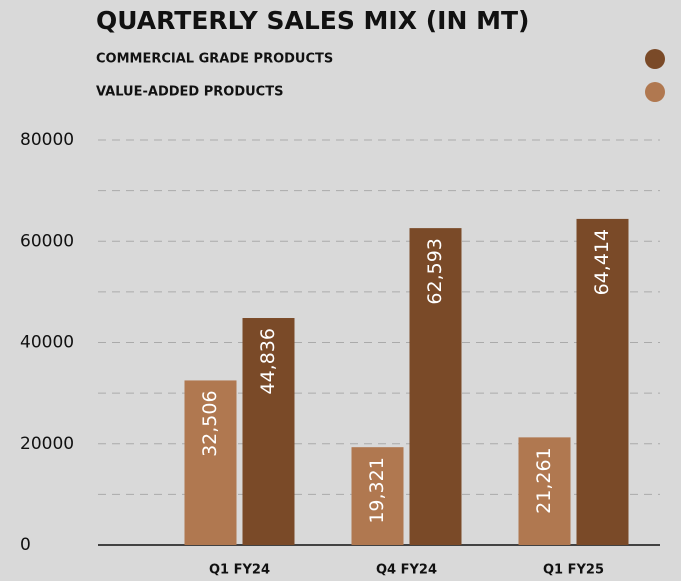  Describe the element at coordinates (47, 444) in the screenshot. I see `y-tick-label: 20000` at that location.